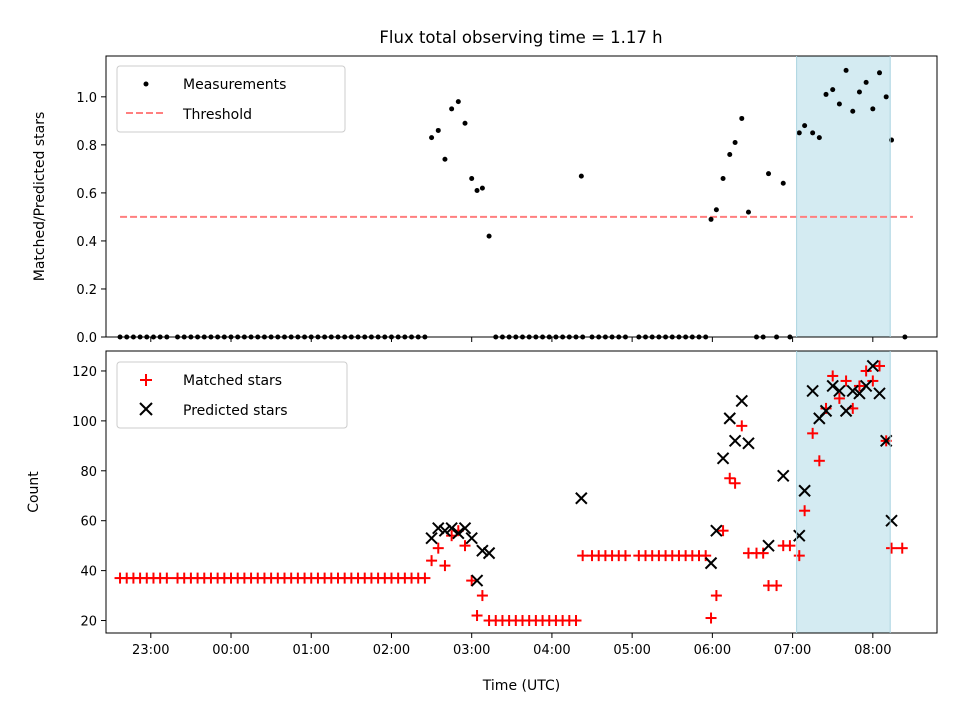  I want to click on legend-label-matched: Matched stars, so click(232, 381).